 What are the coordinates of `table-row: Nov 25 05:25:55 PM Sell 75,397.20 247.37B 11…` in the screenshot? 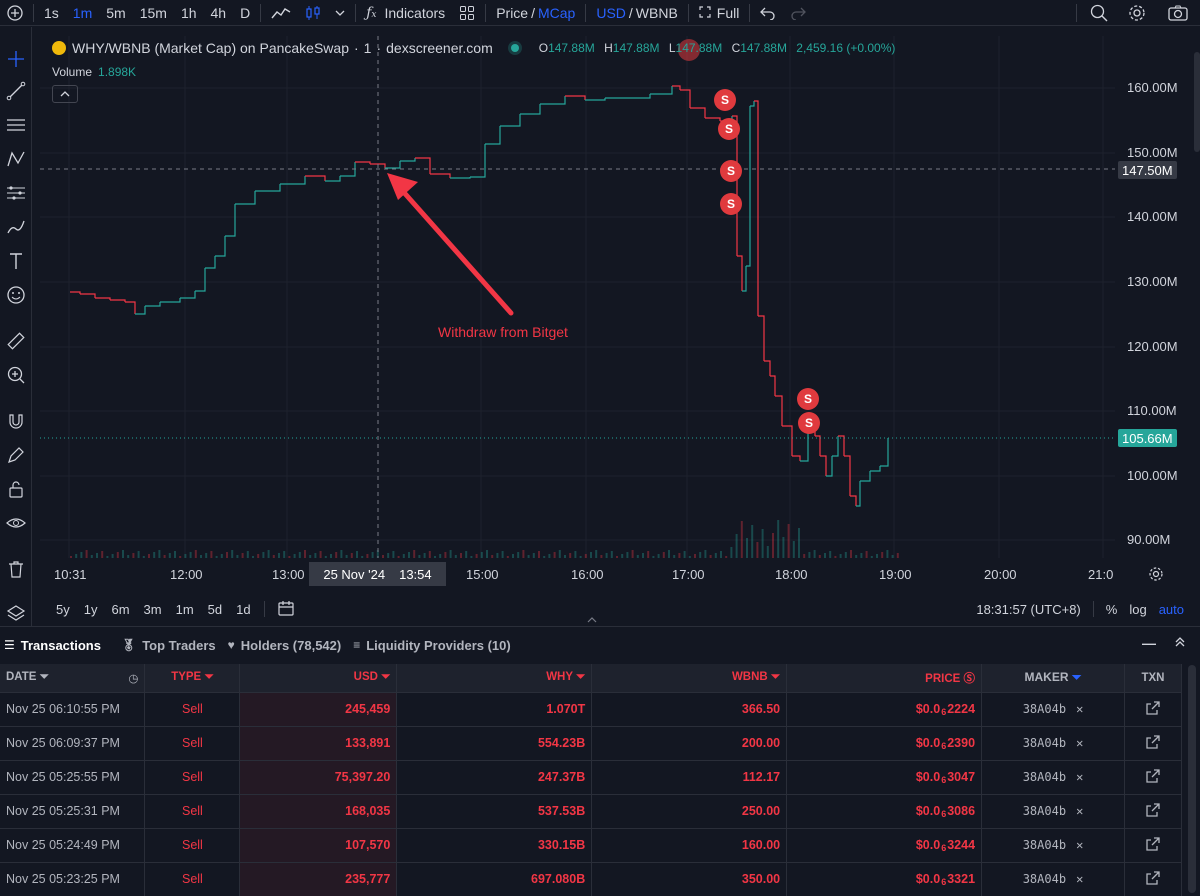 It's located at (591, 776).